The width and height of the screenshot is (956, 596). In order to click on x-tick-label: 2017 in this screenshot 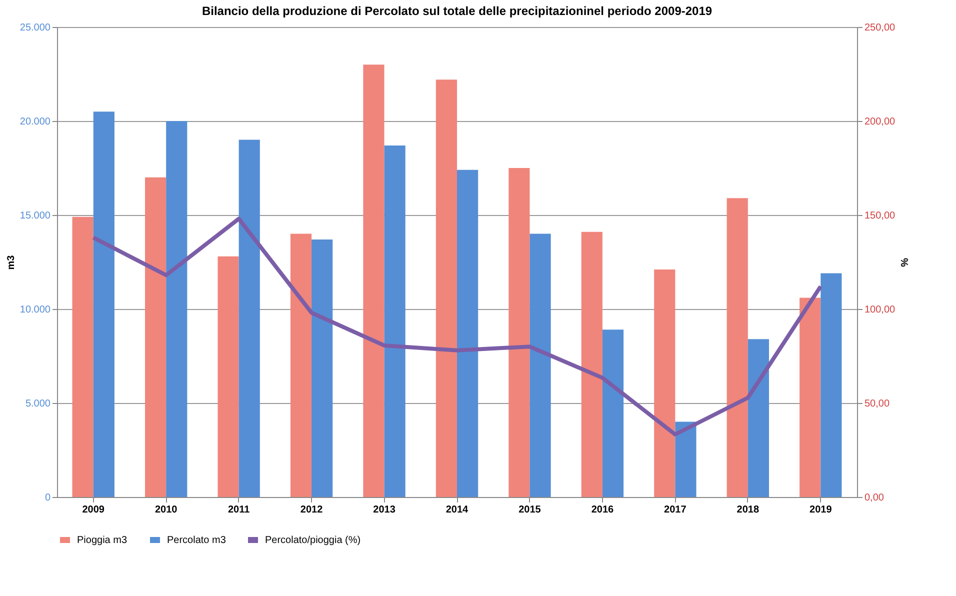, I will do `click(675, 510)`.